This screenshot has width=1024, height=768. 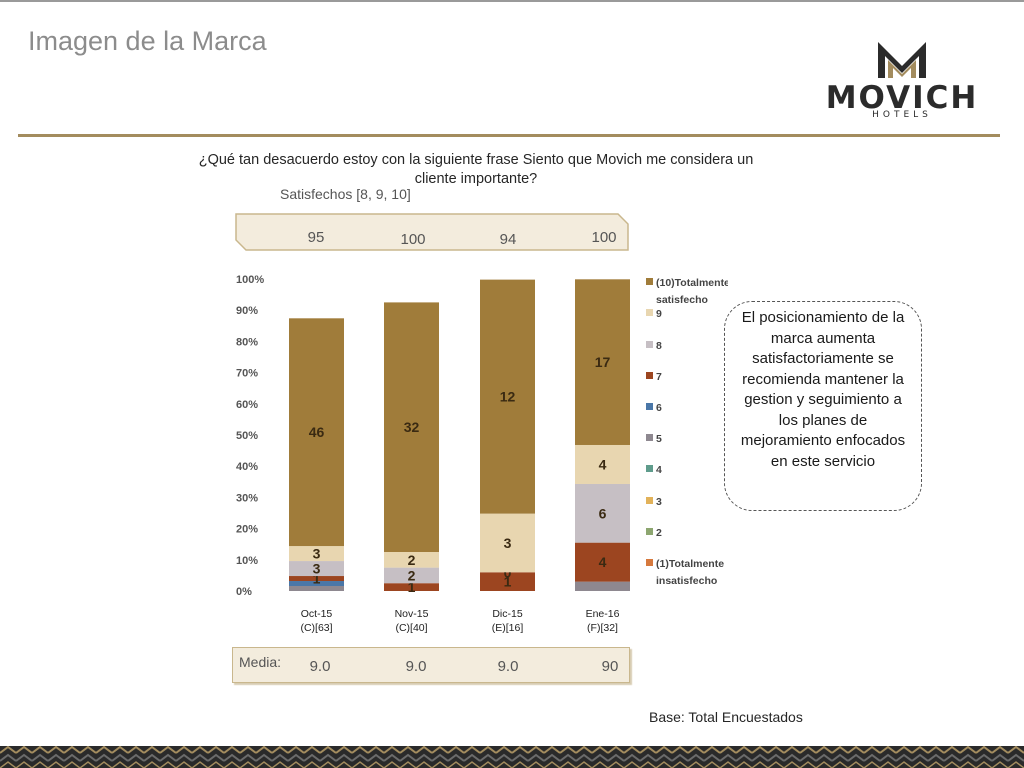 I want to click on data-label: 6, so click(x=603, y=513).